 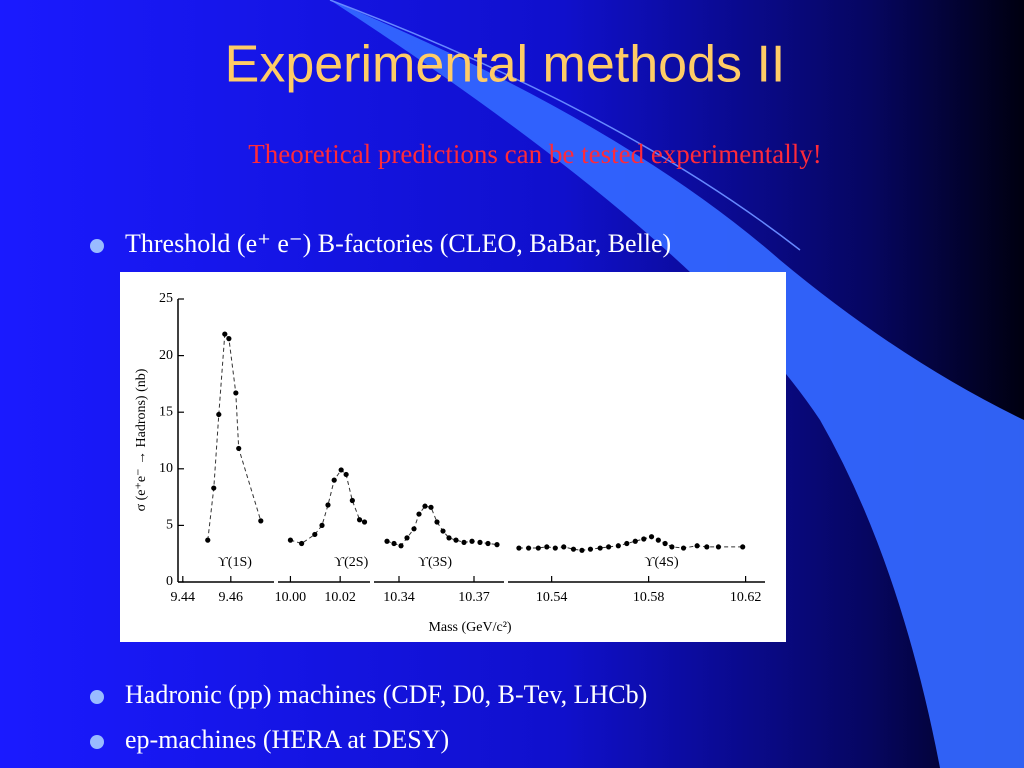 What do you see at coordinates (231, 597) in the screenshot?
I see `x-tick-label: 9.46` at bounding box center [231, 597].